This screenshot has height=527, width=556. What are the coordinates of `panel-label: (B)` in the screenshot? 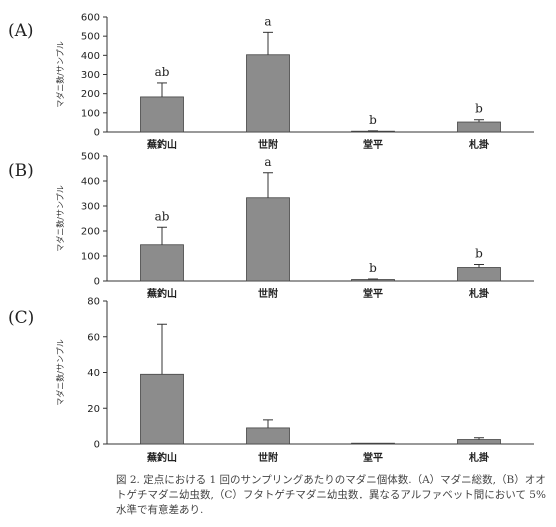 It's located at (21, 171).